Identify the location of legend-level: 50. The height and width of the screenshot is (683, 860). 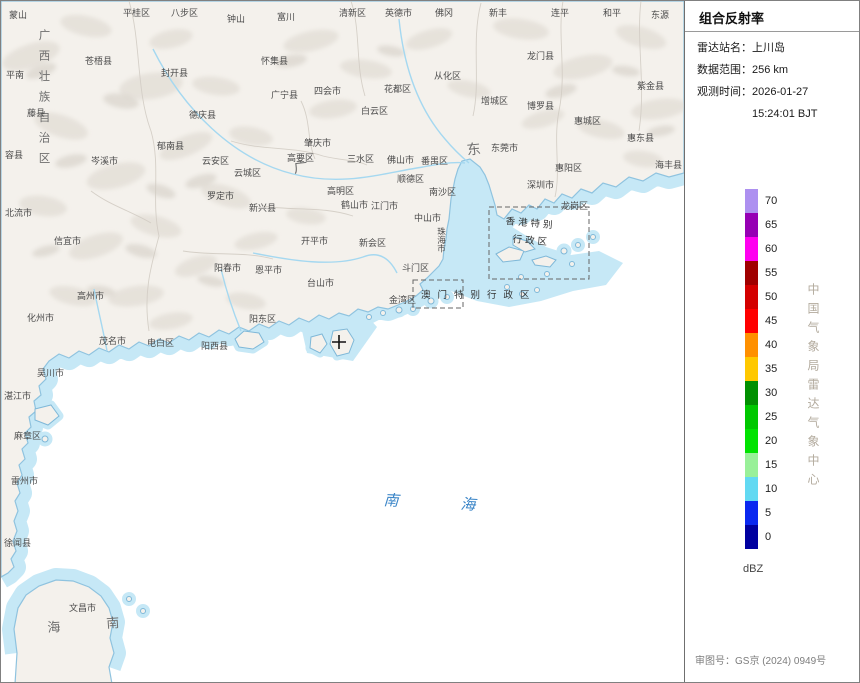
(761, 297).